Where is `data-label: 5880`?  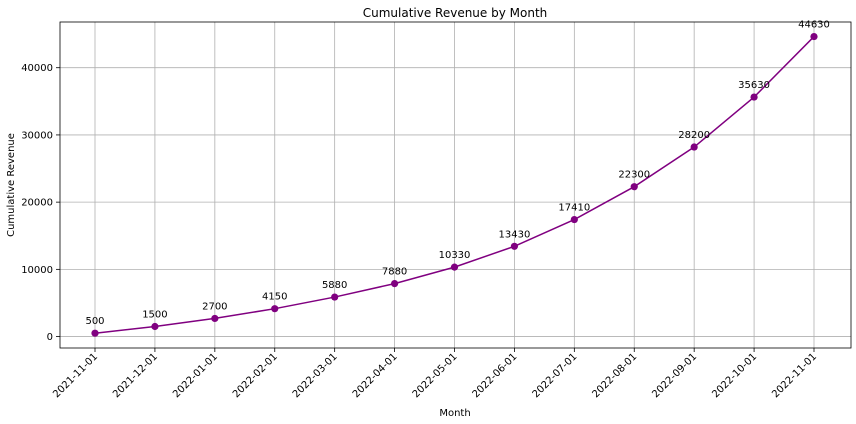 data-label: 5880 is located at coordinates (334, 285).